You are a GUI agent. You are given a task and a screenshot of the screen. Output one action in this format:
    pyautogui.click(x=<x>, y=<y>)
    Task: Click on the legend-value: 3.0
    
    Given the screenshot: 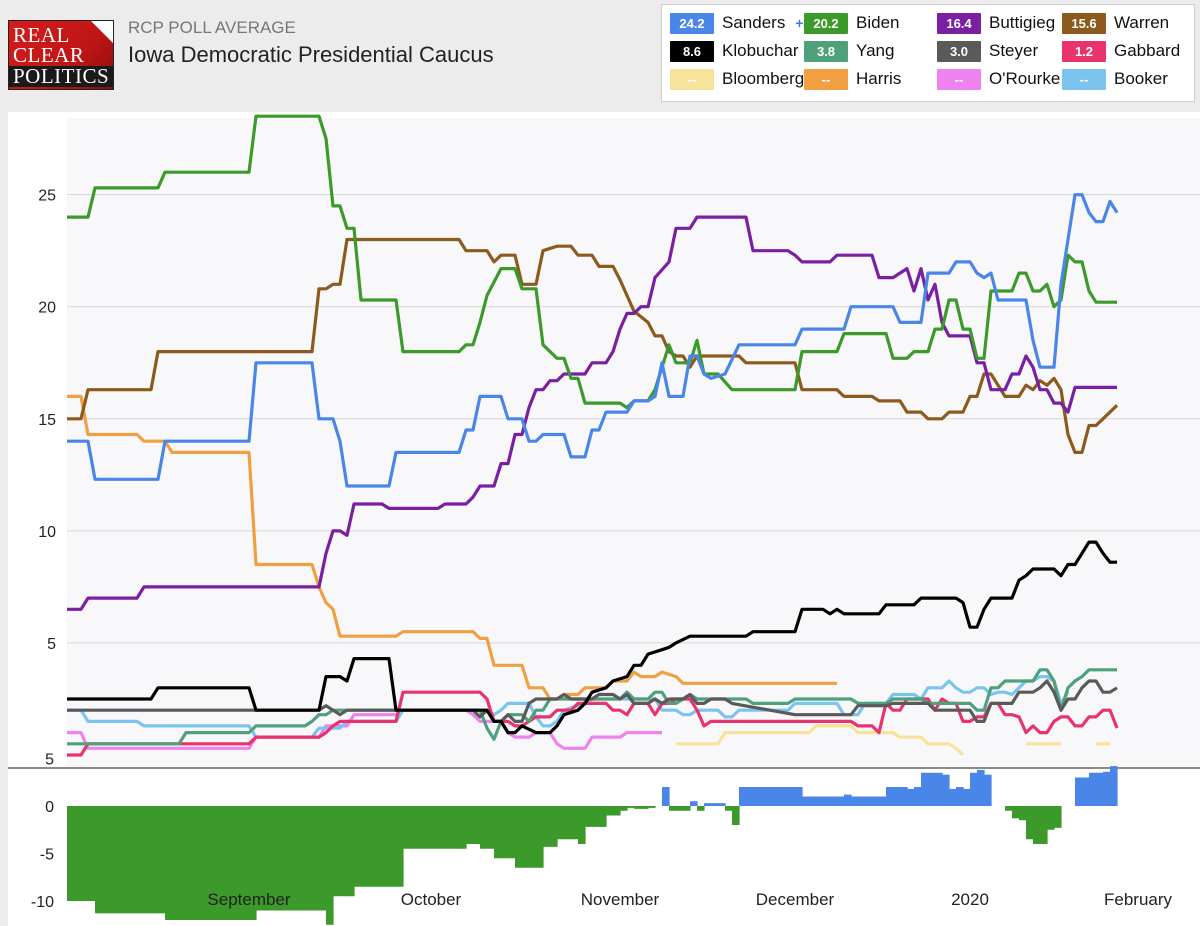 What is the action you would take?
    pyautogui.click(x=959, y=51)
    